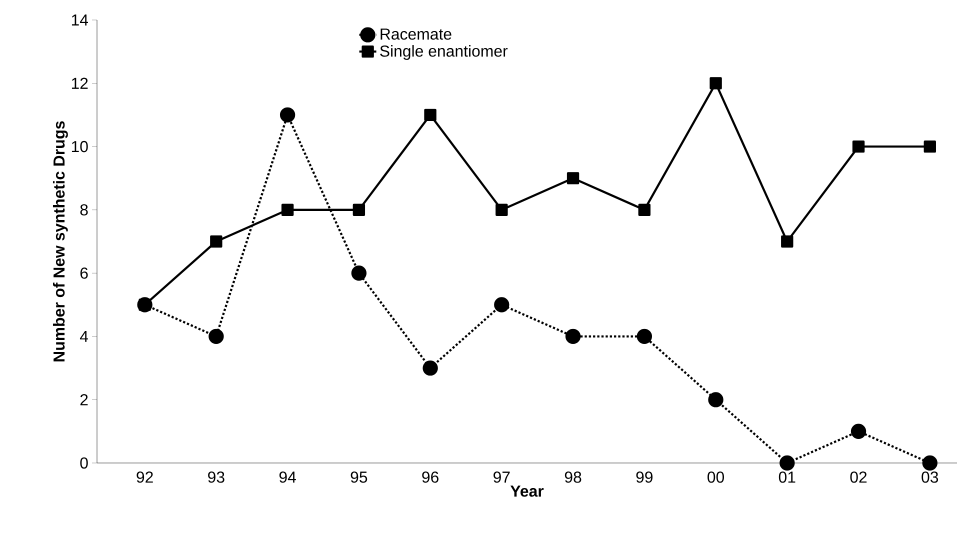 The height and width of the screenshot is (556, 960). What do you see at coordinates (527, 491) in the screenshot?
I see `x-axis-title: Year` at bounding box center [527, 491].